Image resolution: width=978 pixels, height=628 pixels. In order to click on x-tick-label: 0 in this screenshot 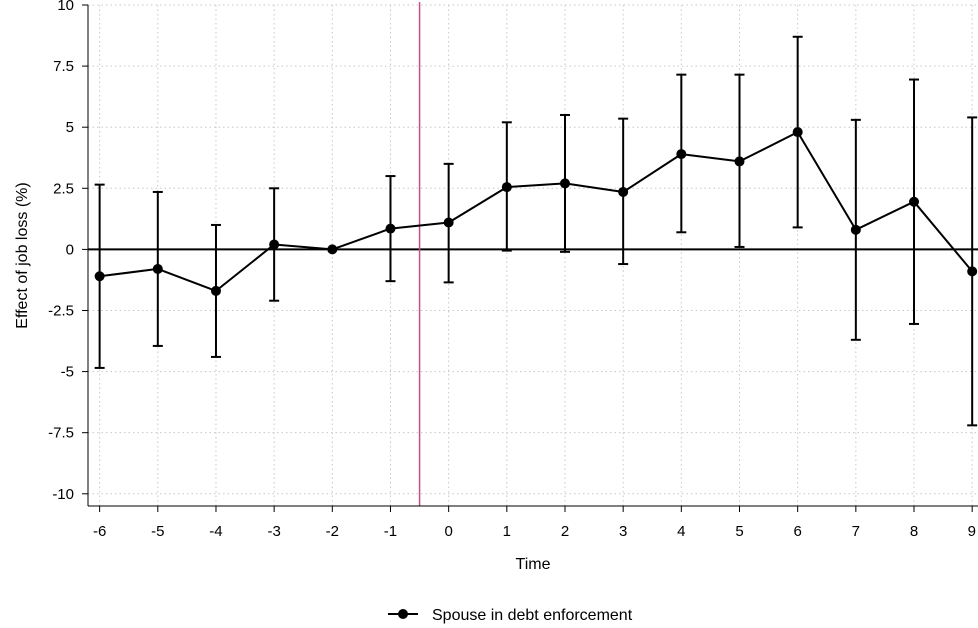, I will do `click(448, 531)`.